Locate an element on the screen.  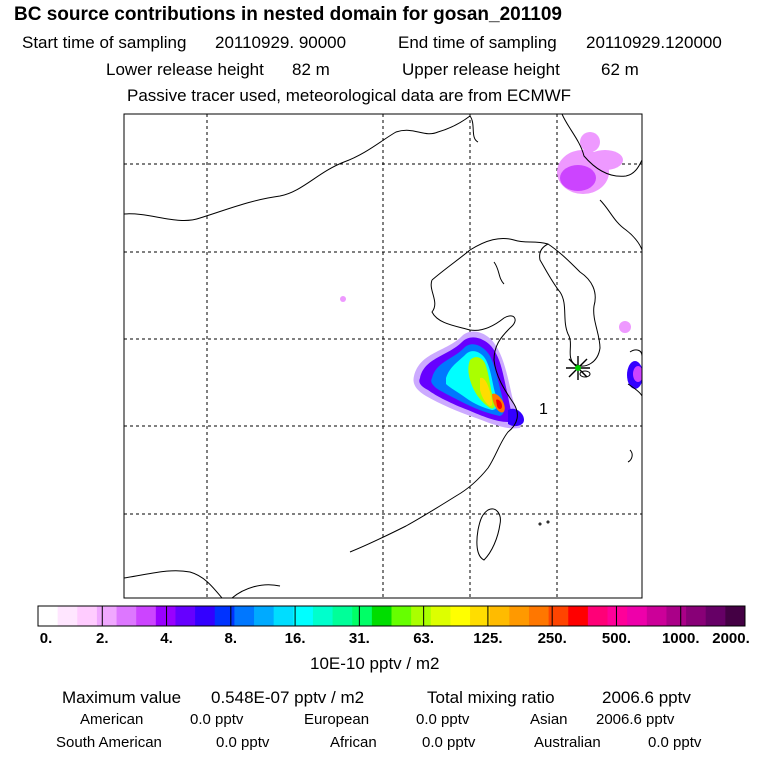
region-name: European is located at coordinates (337, 719).